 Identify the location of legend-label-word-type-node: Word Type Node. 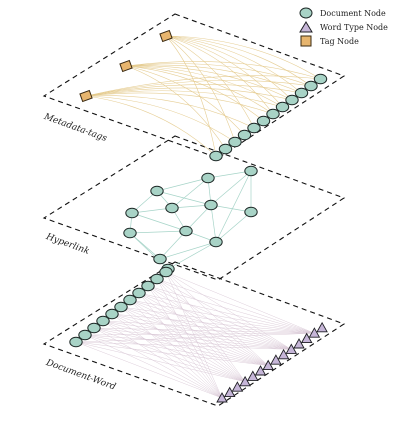
(354, 27).